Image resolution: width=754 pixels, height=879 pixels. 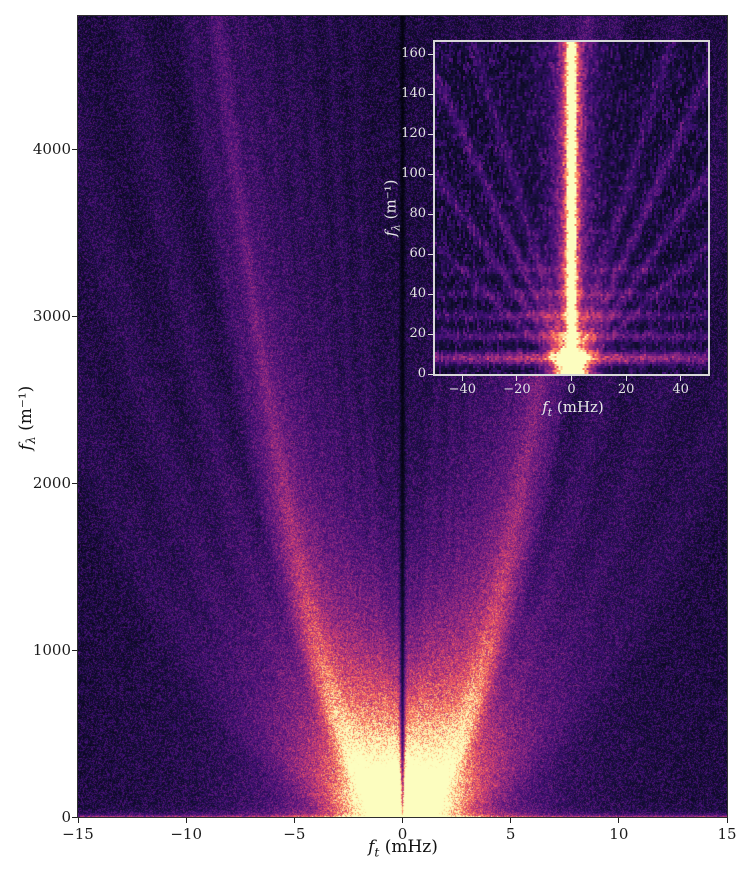 What do you see at coordinates (510, 834) in the screenshot?
I see `main-spectrum-x-tick-label: 5` at bounding box center [510, 834].